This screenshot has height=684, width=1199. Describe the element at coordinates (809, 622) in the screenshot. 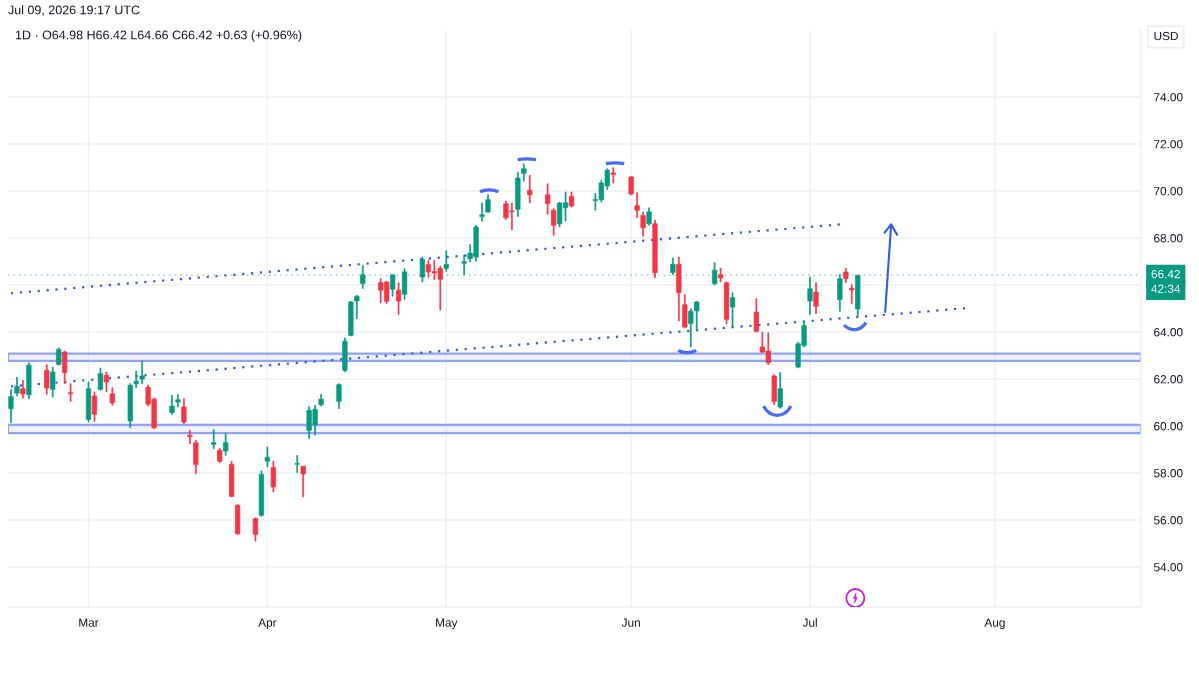

I see `x-tick-label: Jul` at that location.